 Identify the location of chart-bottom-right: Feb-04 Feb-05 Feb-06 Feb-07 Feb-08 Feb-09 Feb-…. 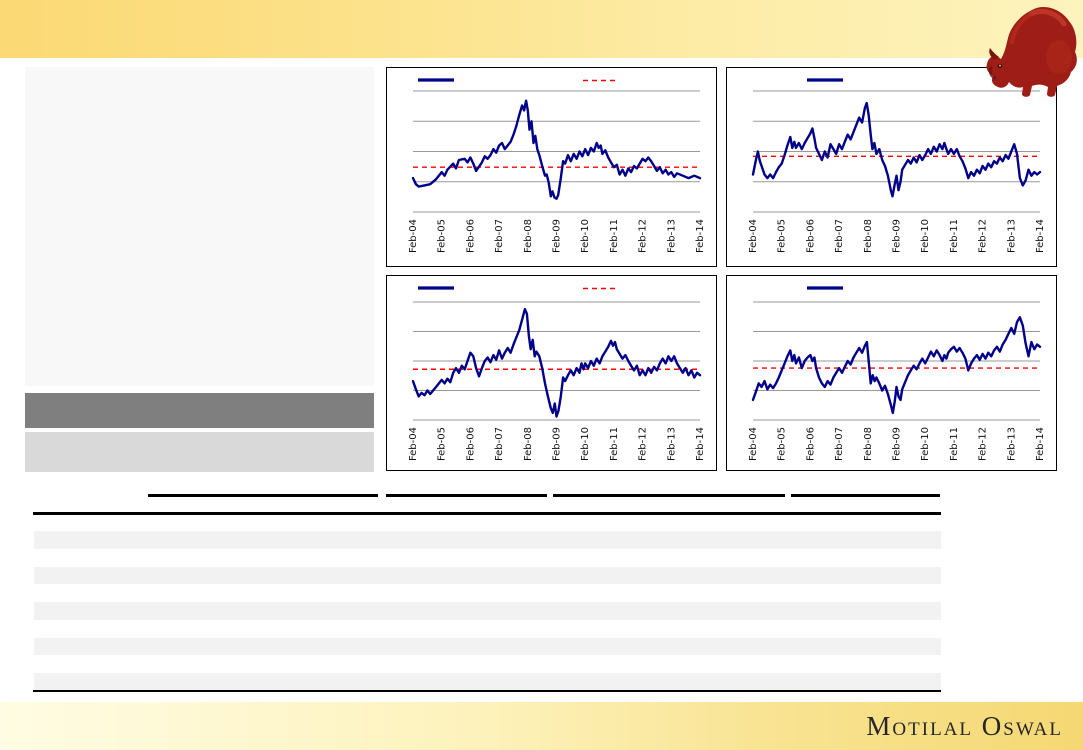
(891, 373).